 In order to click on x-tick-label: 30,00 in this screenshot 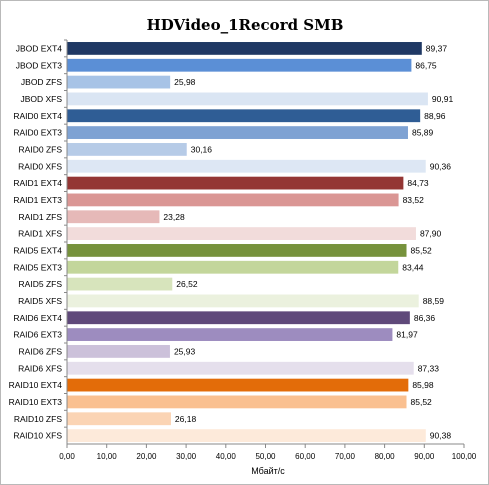, I will do `click(186, 456)`.